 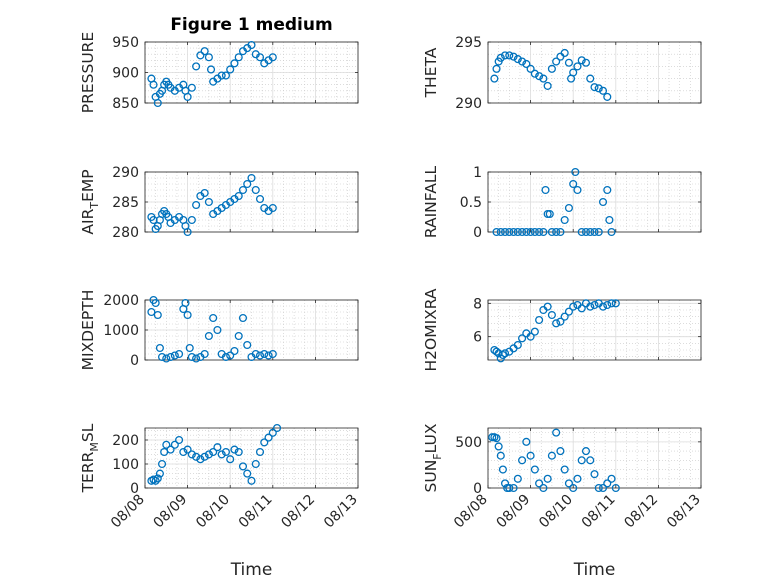 I want to click on y-axis-label: THETA, so click(x=431, y=72).